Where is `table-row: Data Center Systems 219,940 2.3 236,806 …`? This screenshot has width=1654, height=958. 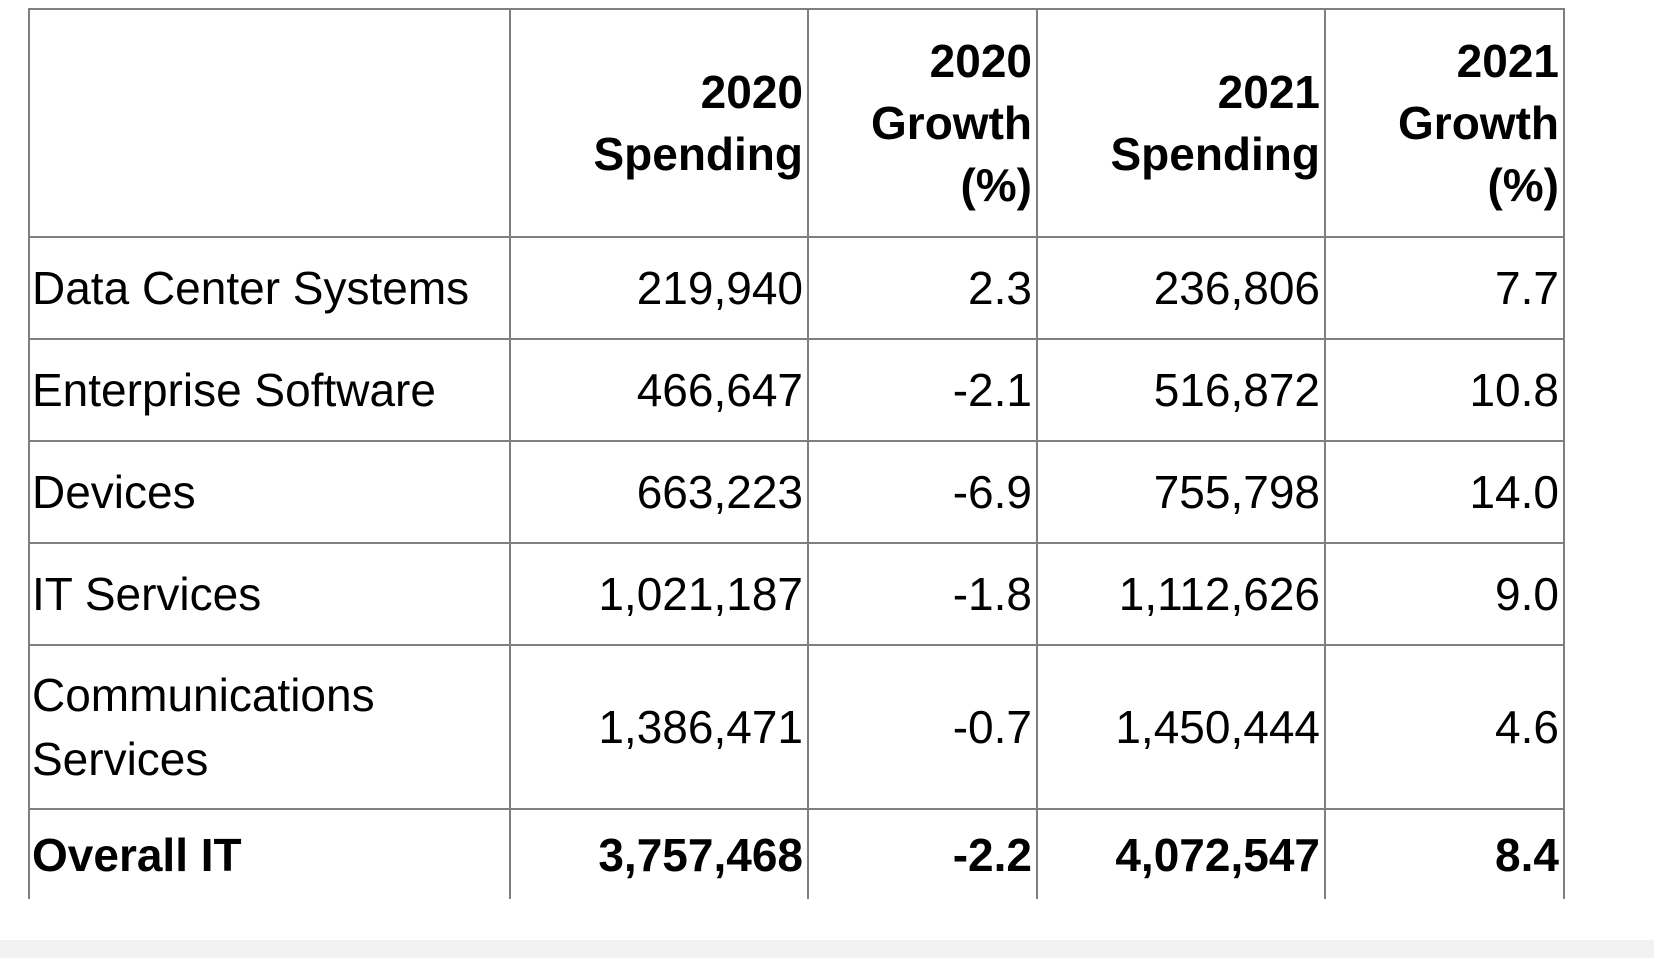
table-row: Data Center Systems 219,940 2.3 236,806 … is located at coordinates (796, 288).